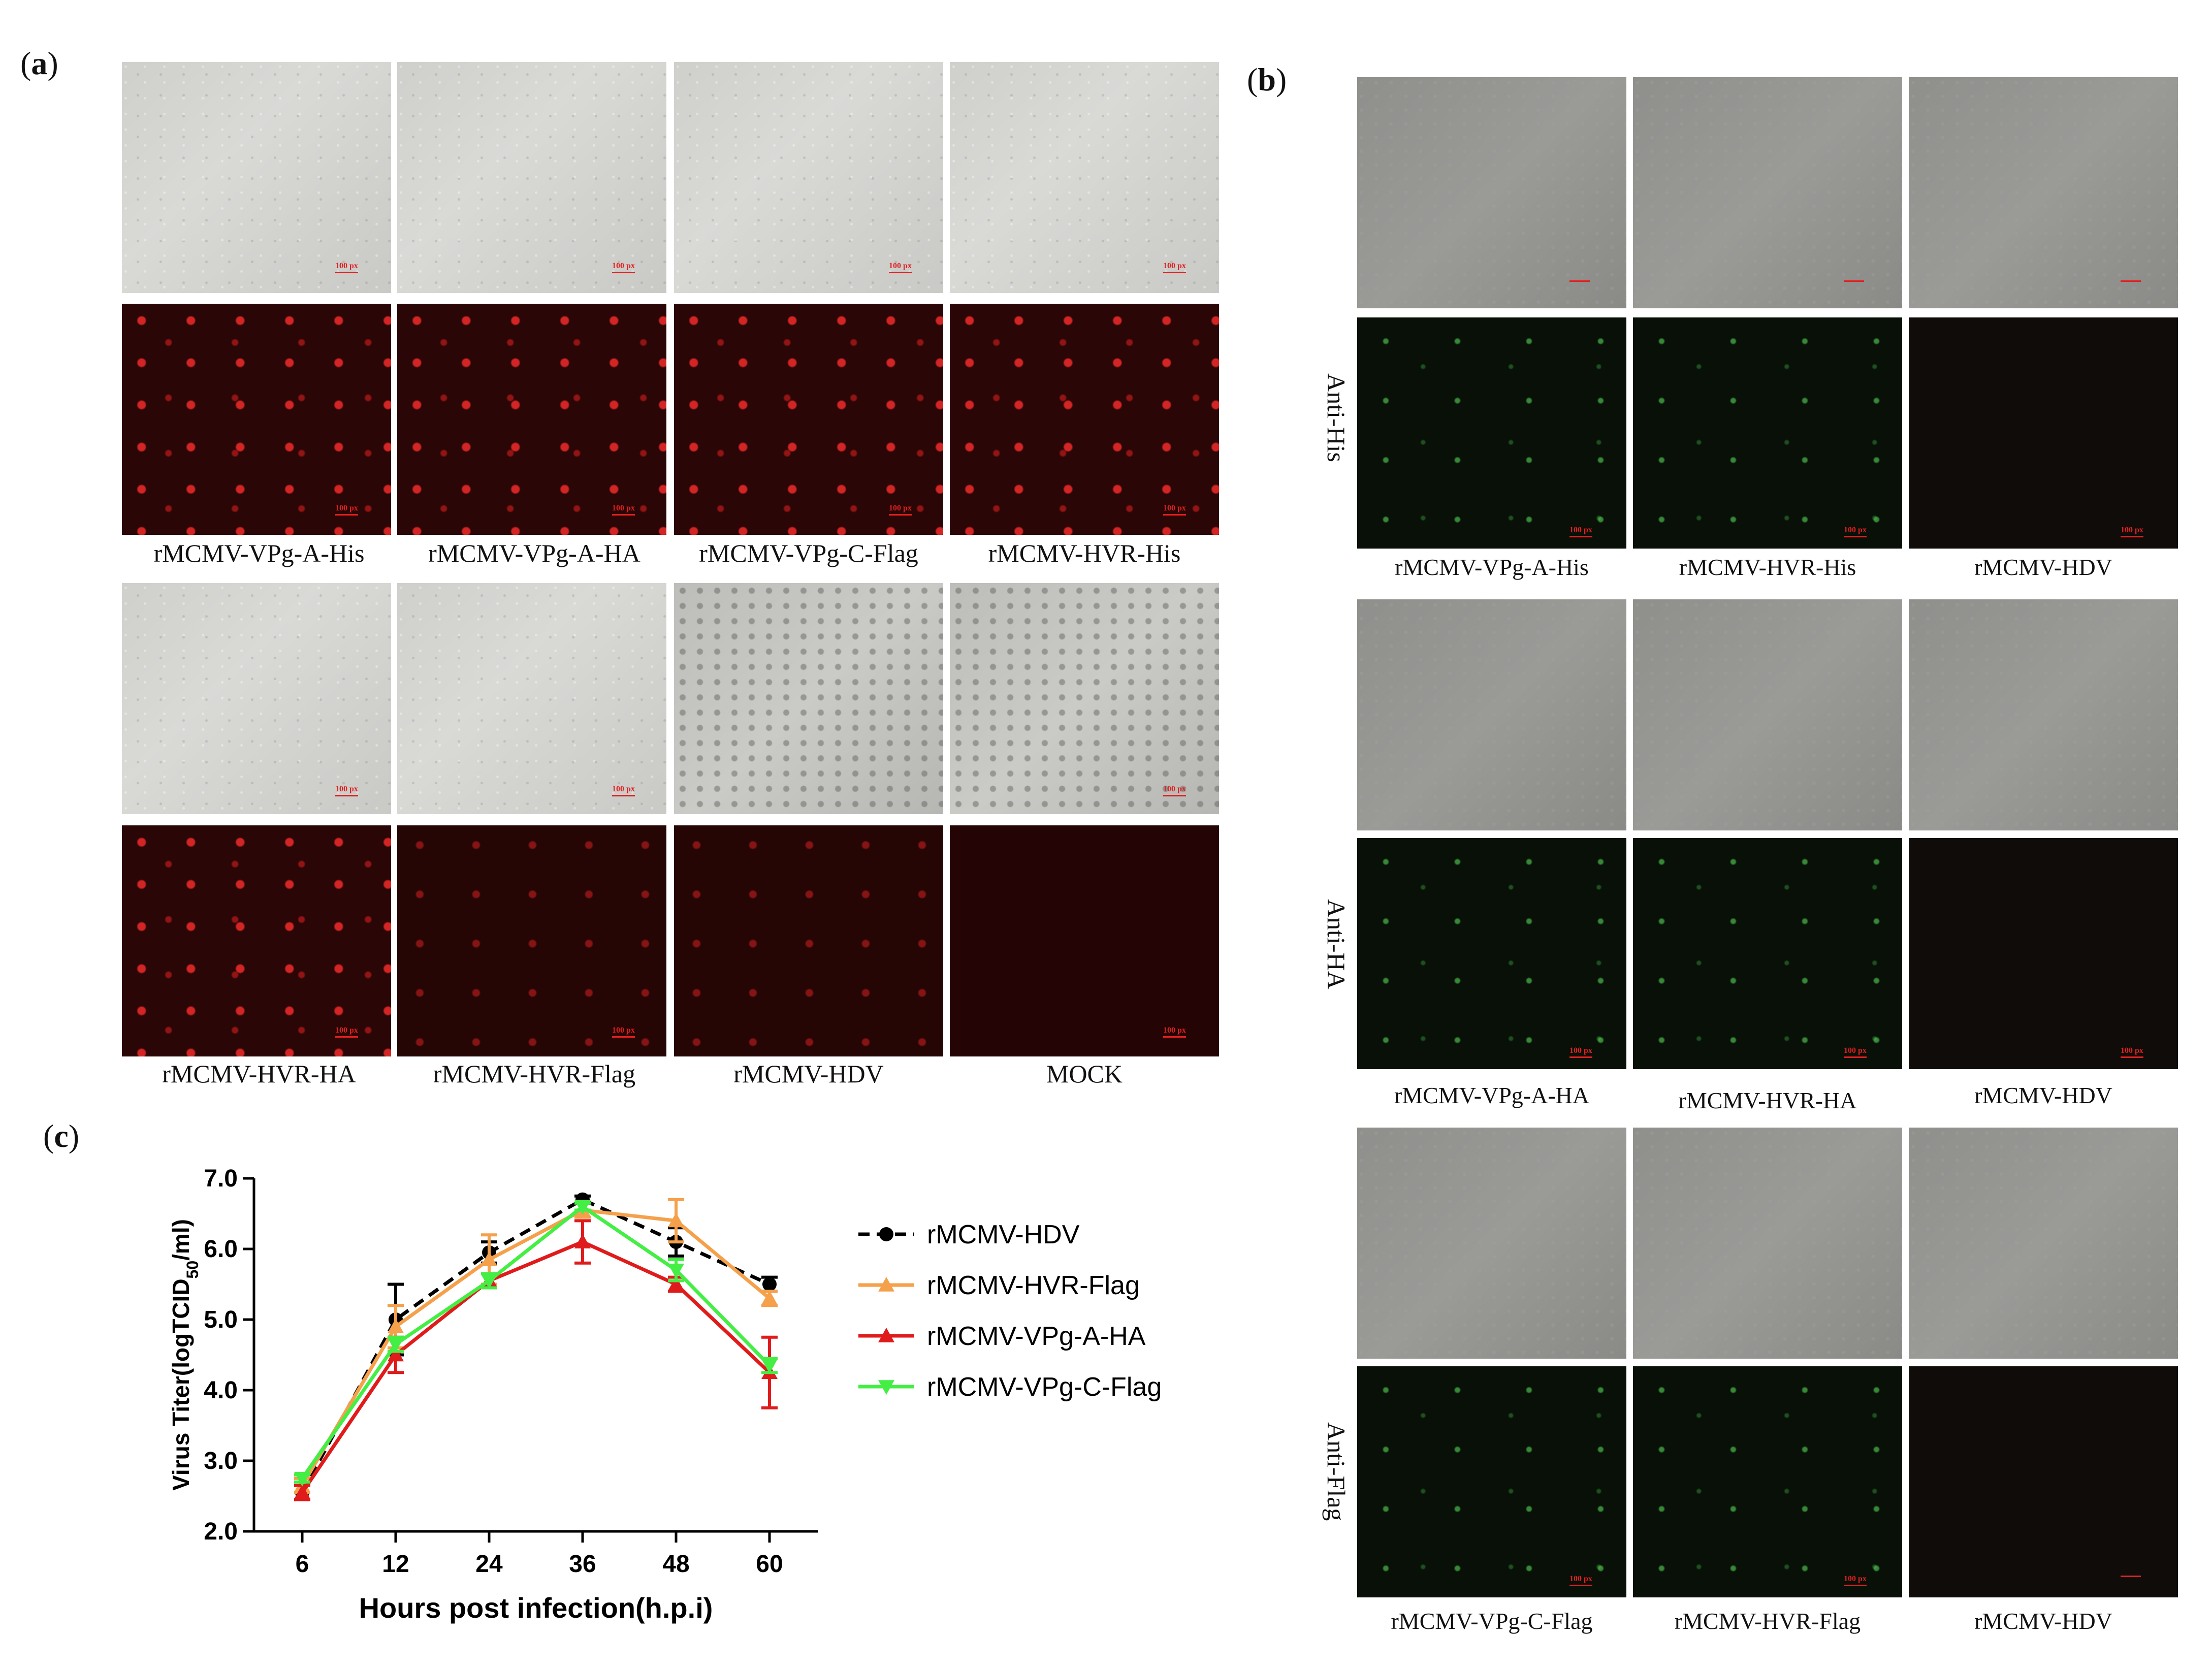  Describe the element at coordinates (1084, 1074) in the screenshot. I see `label-a-r2-4: MOCK` at that location.